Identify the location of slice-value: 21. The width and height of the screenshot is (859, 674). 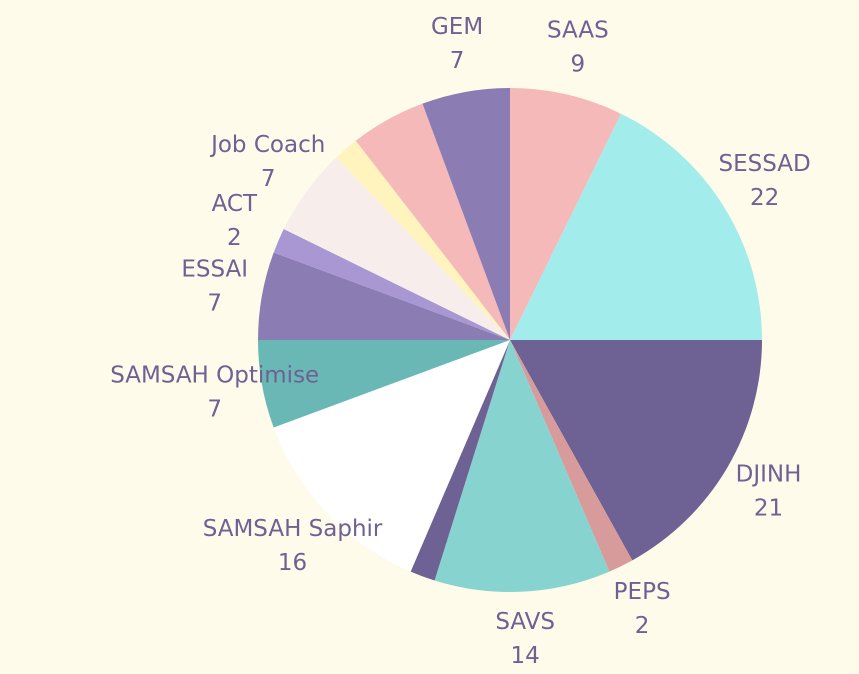
(768, 509).